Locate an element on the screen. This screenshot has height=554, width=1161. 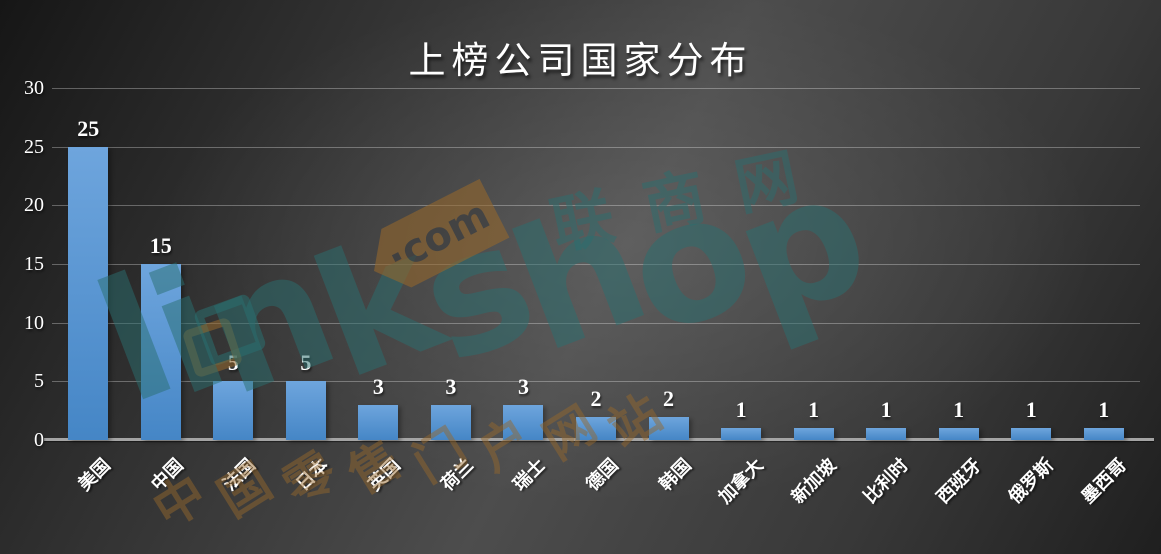
bar-日本 is located at coordinates (305, 410).